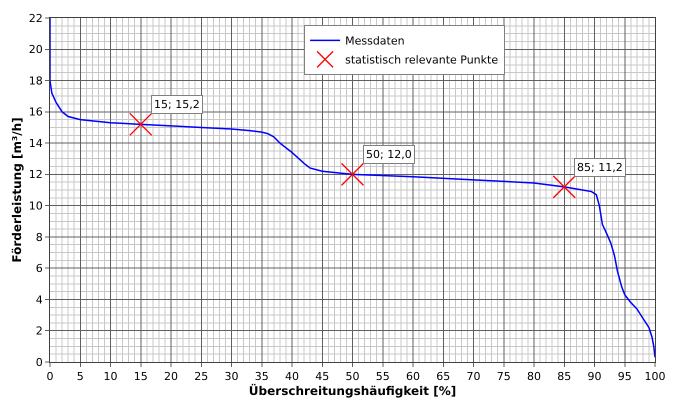  What do you see at coordinates (503, 377) in the screenshot?
I see `x-tick-label: 75` at bounding box center [503, 377].